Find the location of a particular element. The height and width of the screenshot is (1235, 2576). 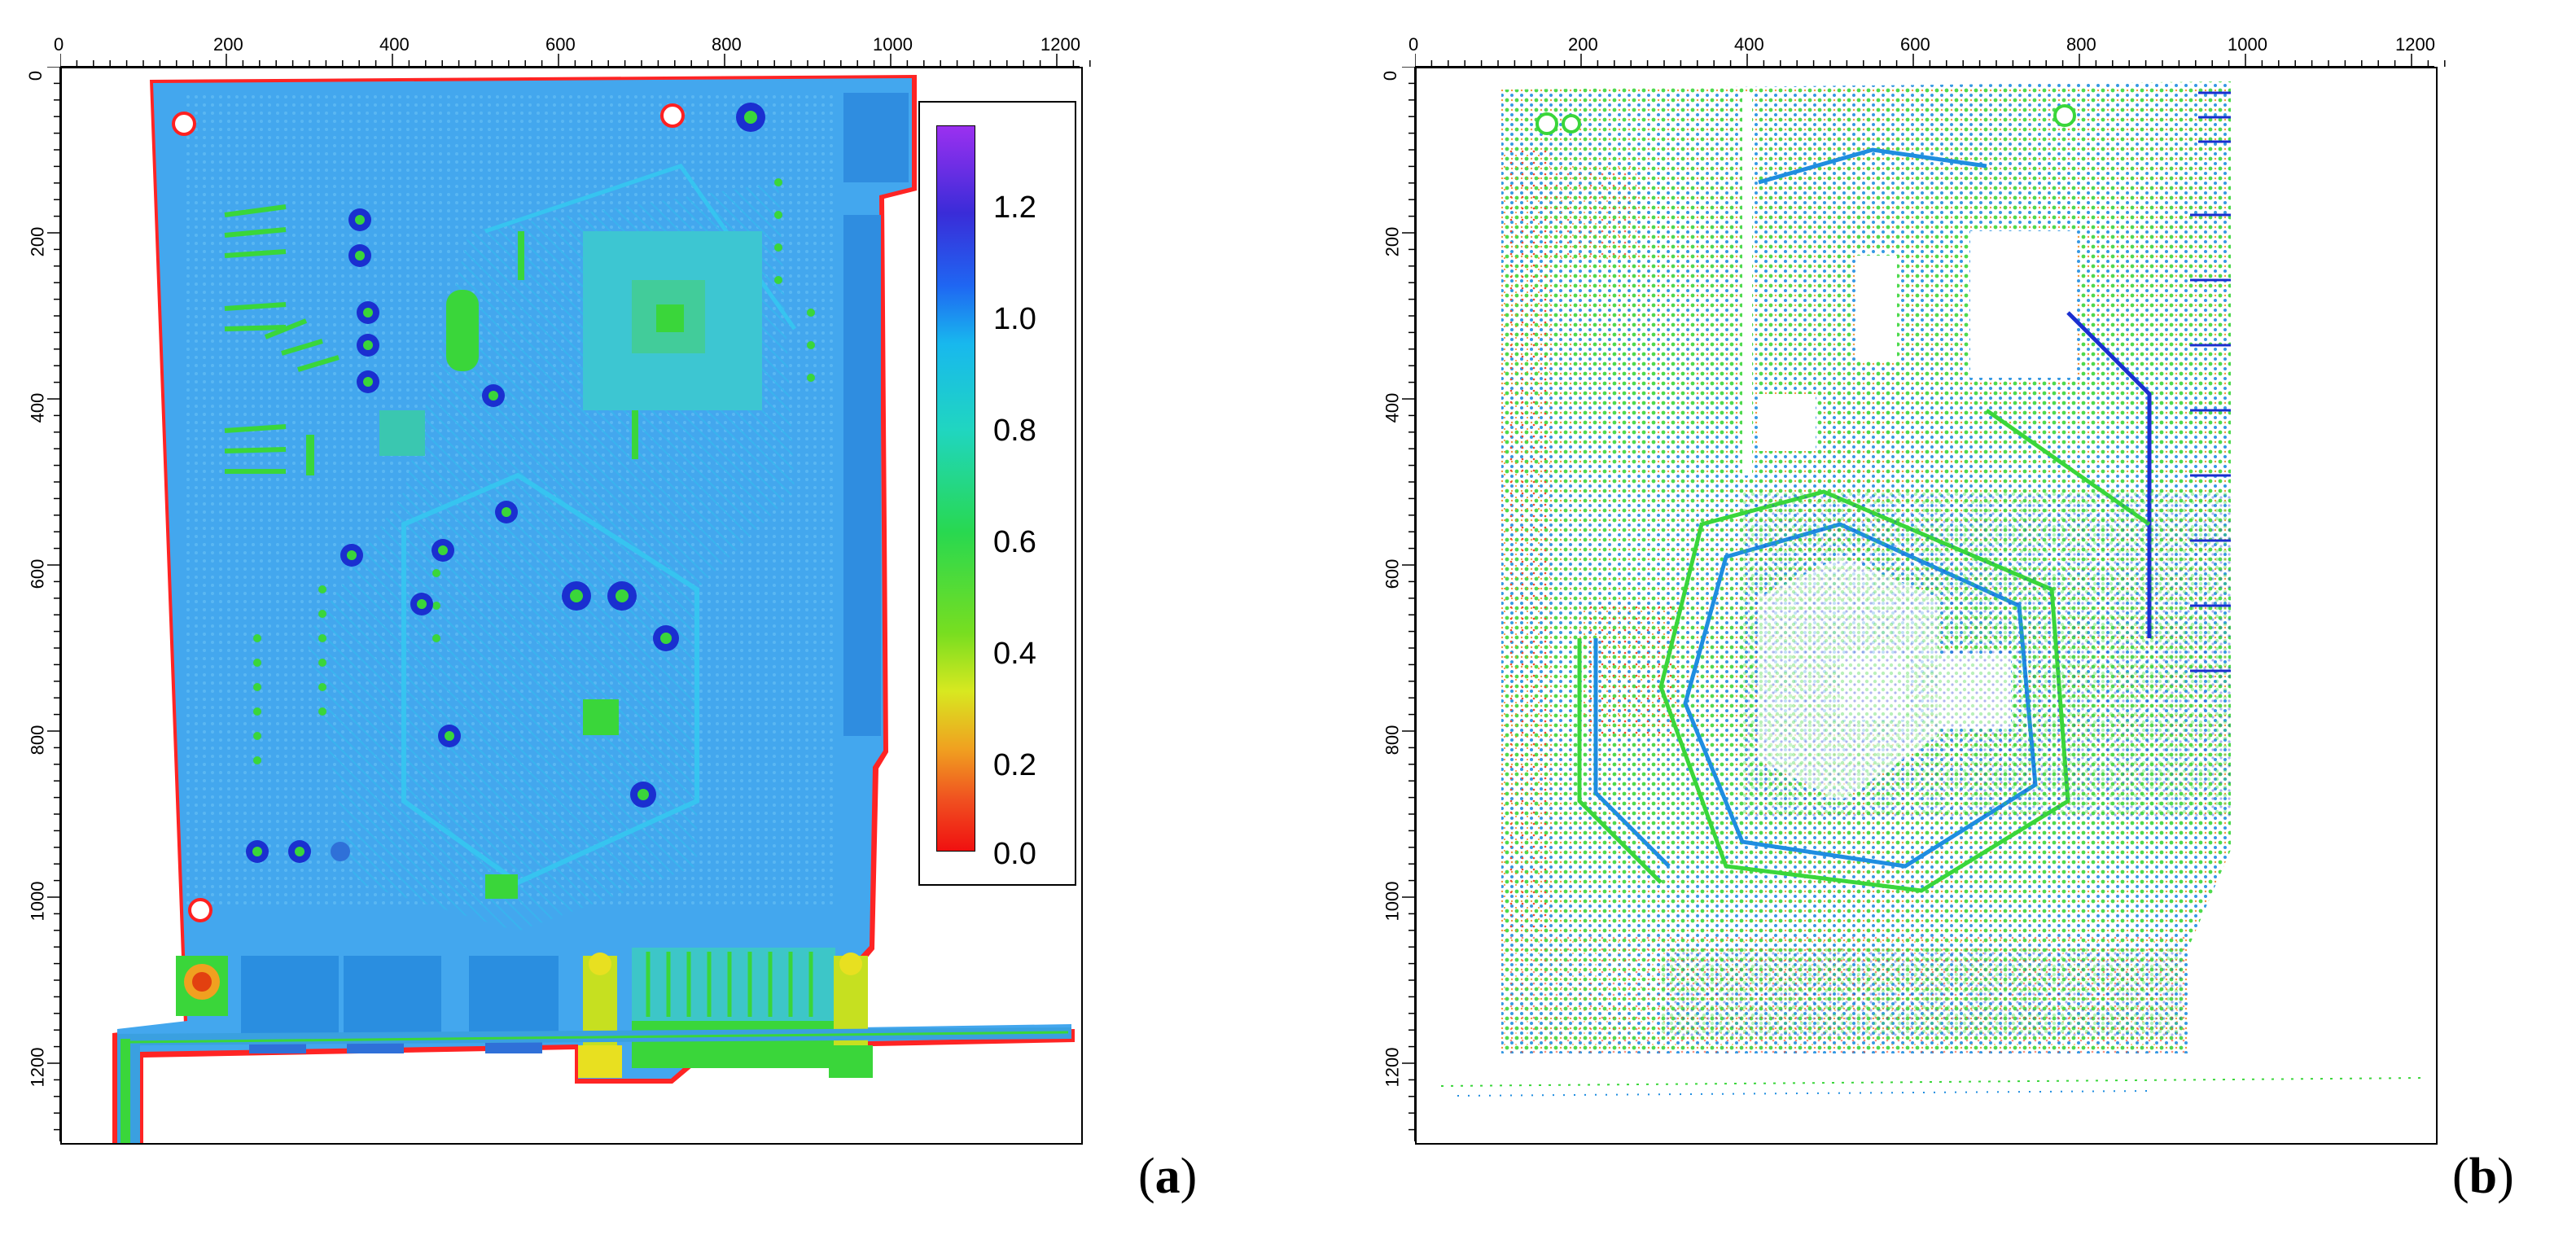

colorbar-tick: 0.2 is located at coordinates (1014, 765).